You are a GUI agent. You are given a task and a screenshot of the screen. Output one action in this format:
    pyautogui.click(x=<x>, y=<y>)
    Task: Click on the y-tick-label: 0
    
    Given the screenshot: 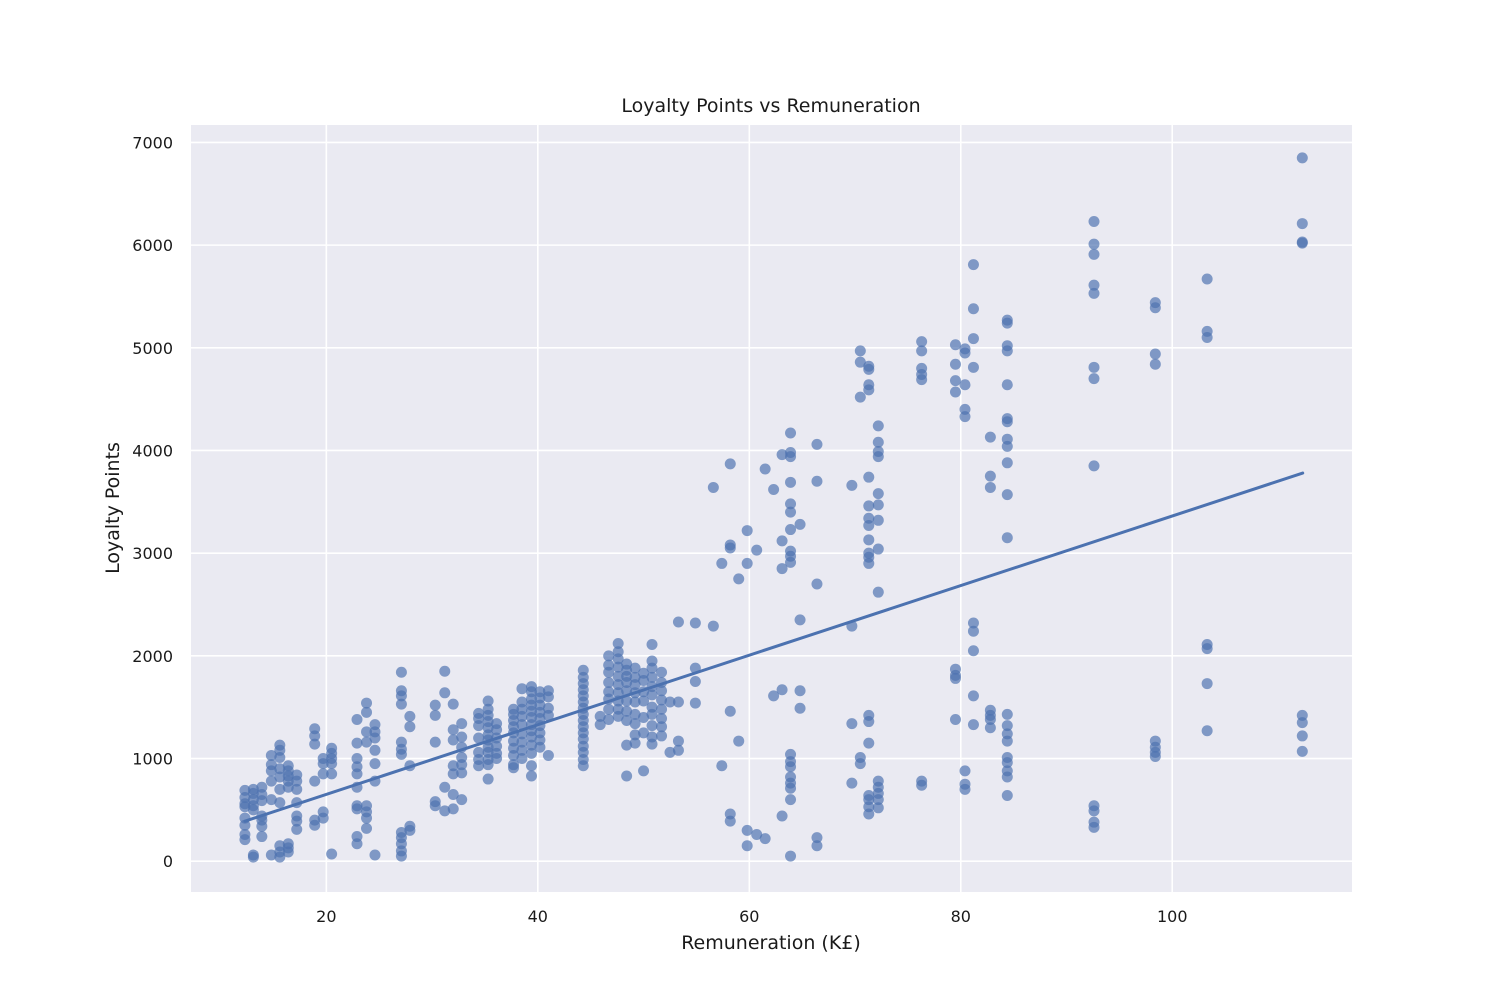 What is the action you would take?
    pyautogui.click(x=168, y=861)
    